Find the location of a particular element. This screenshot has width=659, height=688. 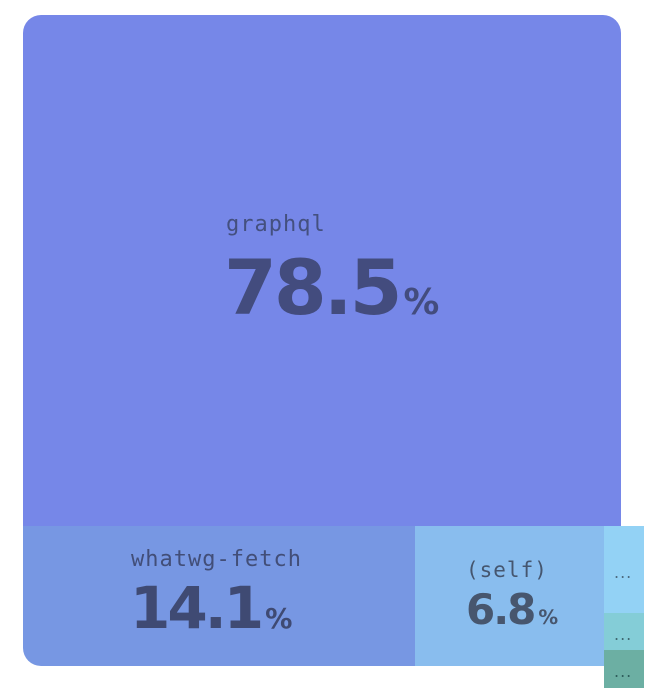

treemap-tile-whatwg-fetch is located at coordinates (219, 596).